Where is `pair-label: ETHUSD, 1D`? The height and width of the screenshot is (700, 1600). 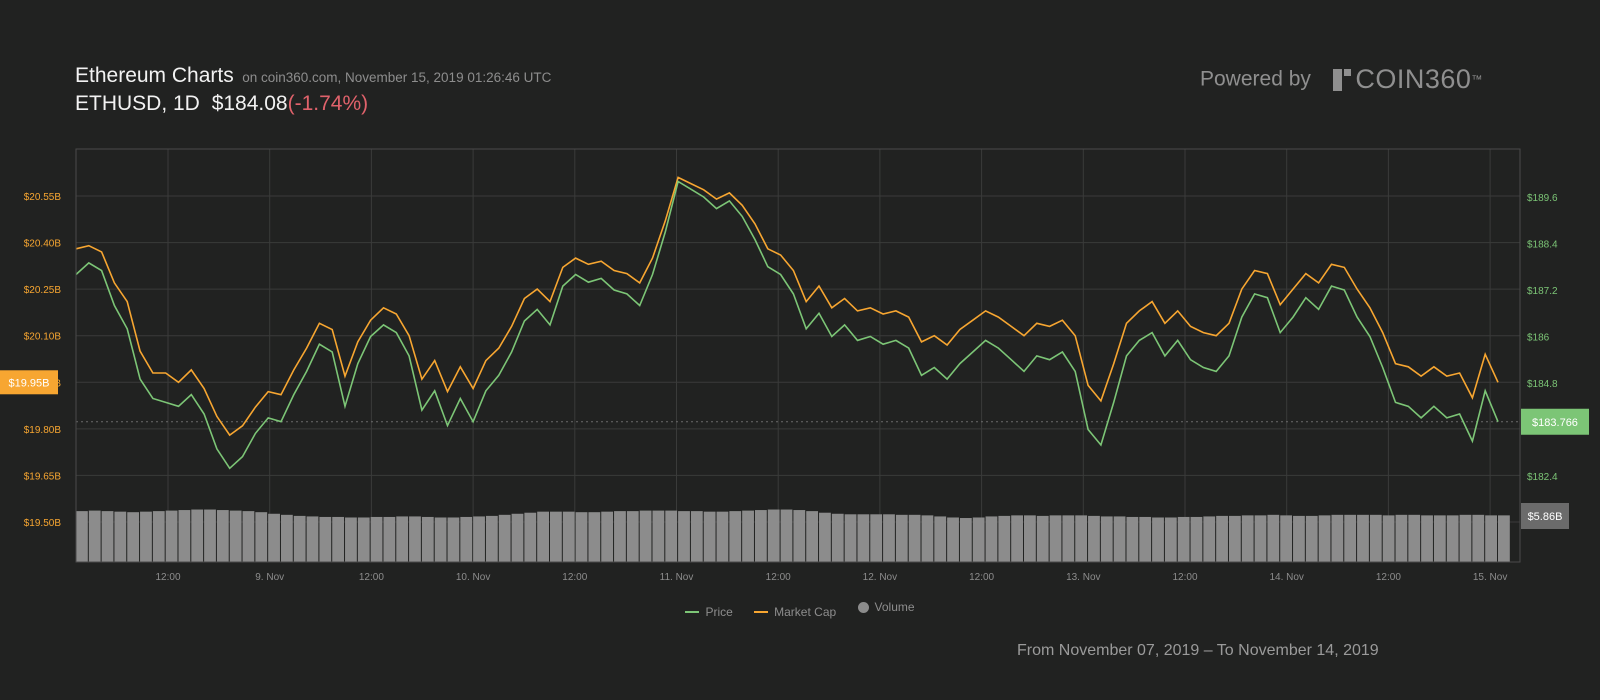 pair-label: ETHUSD, 1D is located at coordinates (137, 103).